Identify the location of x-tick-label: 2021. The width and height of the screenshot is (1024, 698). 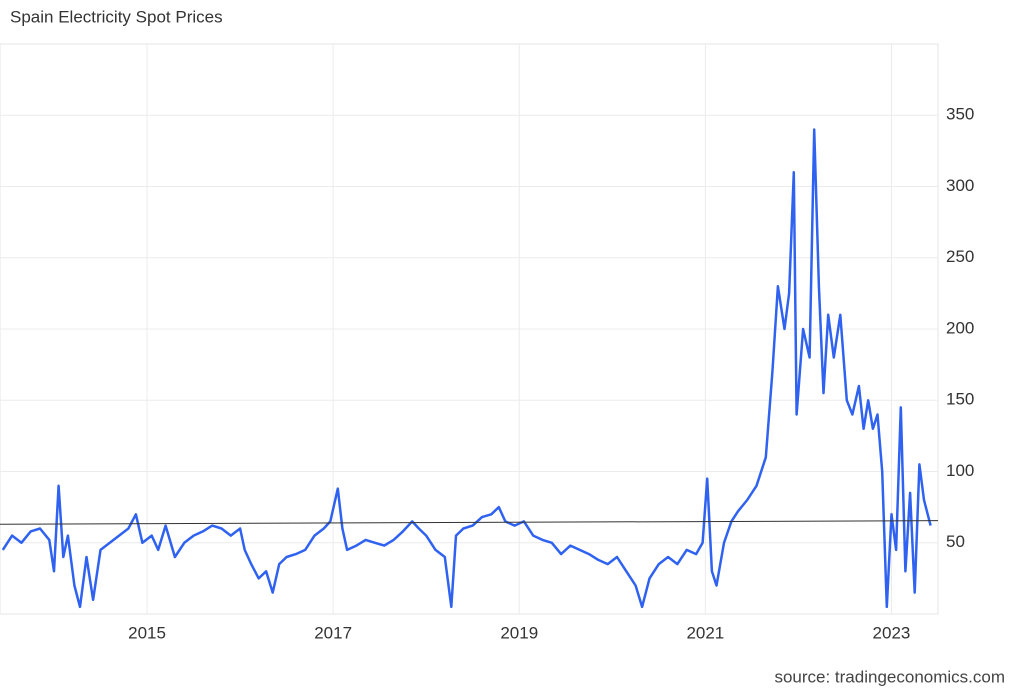
(705, 632).